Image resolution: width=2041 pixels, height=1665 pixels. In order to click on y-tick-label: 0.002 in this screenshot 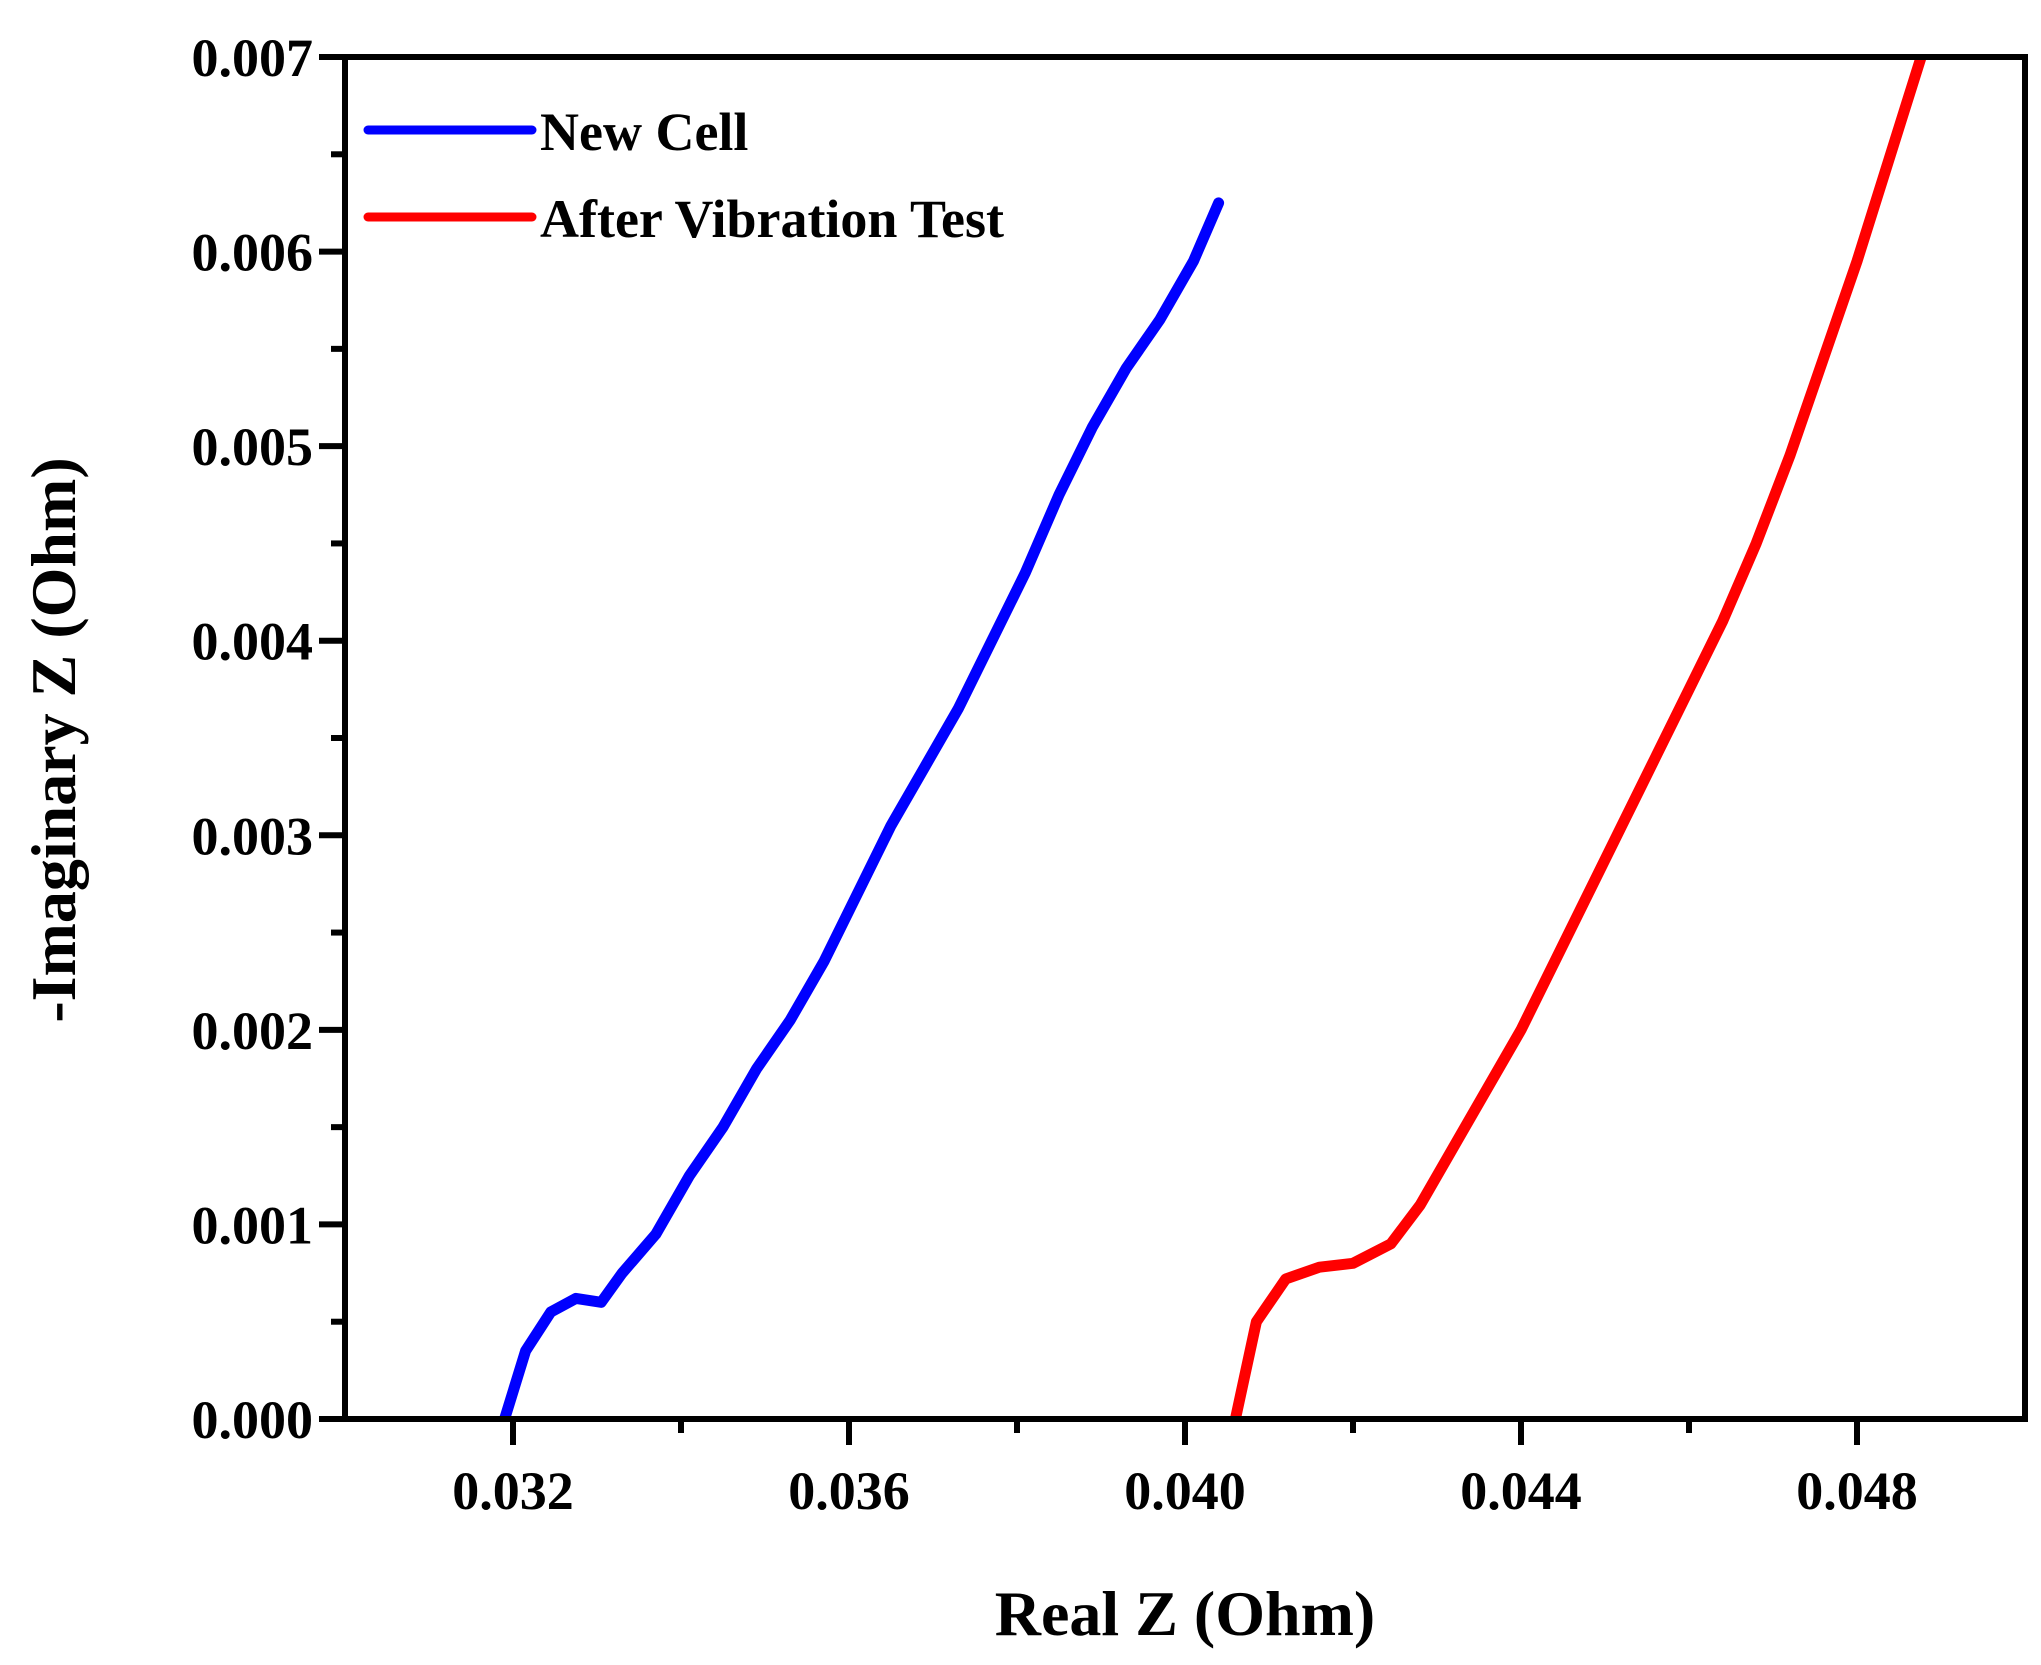, I will do `click(253, 1031)`.